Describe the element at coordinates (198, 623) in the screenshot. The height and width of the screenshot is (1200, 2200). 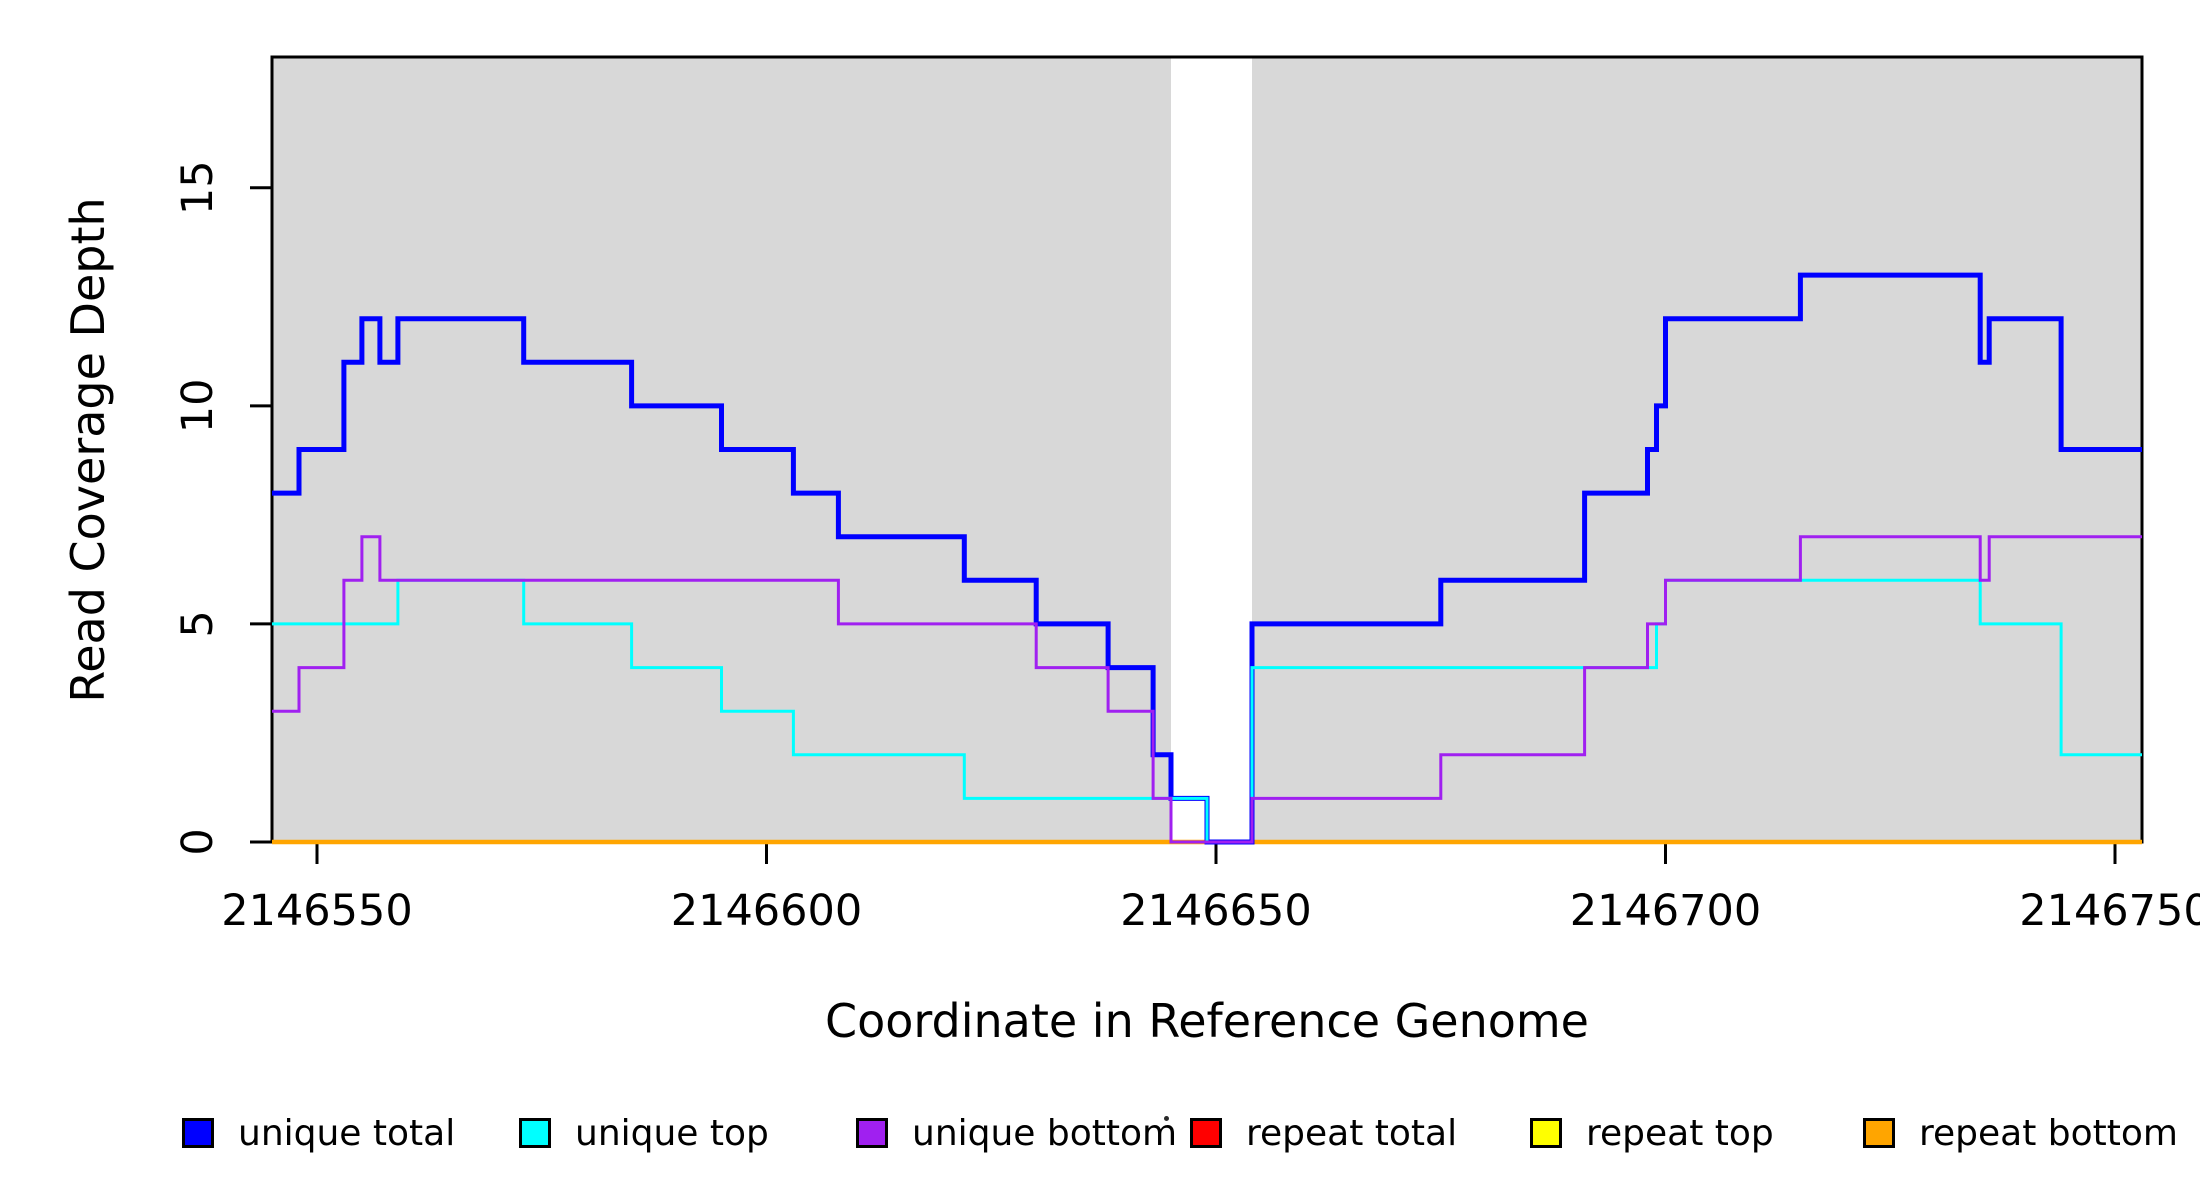
I see `y-tick-label: 5` at that location.